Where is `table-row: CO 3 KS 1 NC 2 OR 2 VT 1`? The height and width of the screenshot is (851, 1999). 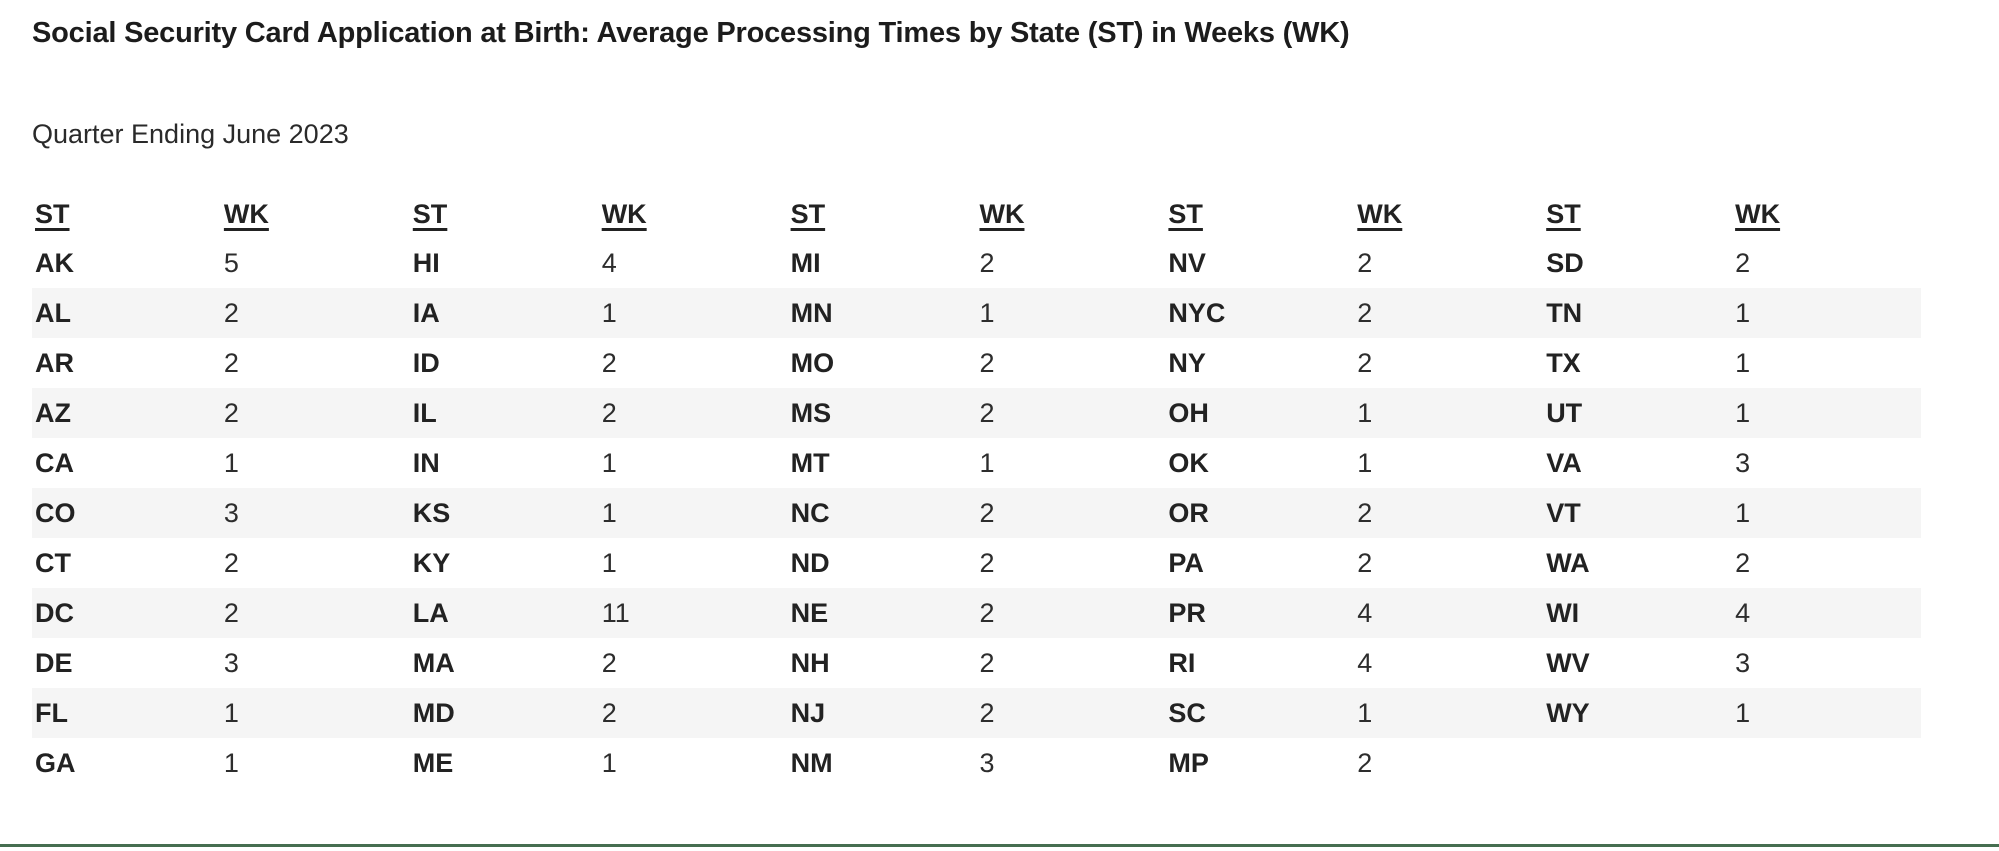
table-row: CO 3 KS 1 NC 2 OR 2 VT 1 is located at coordinates (976, 513).